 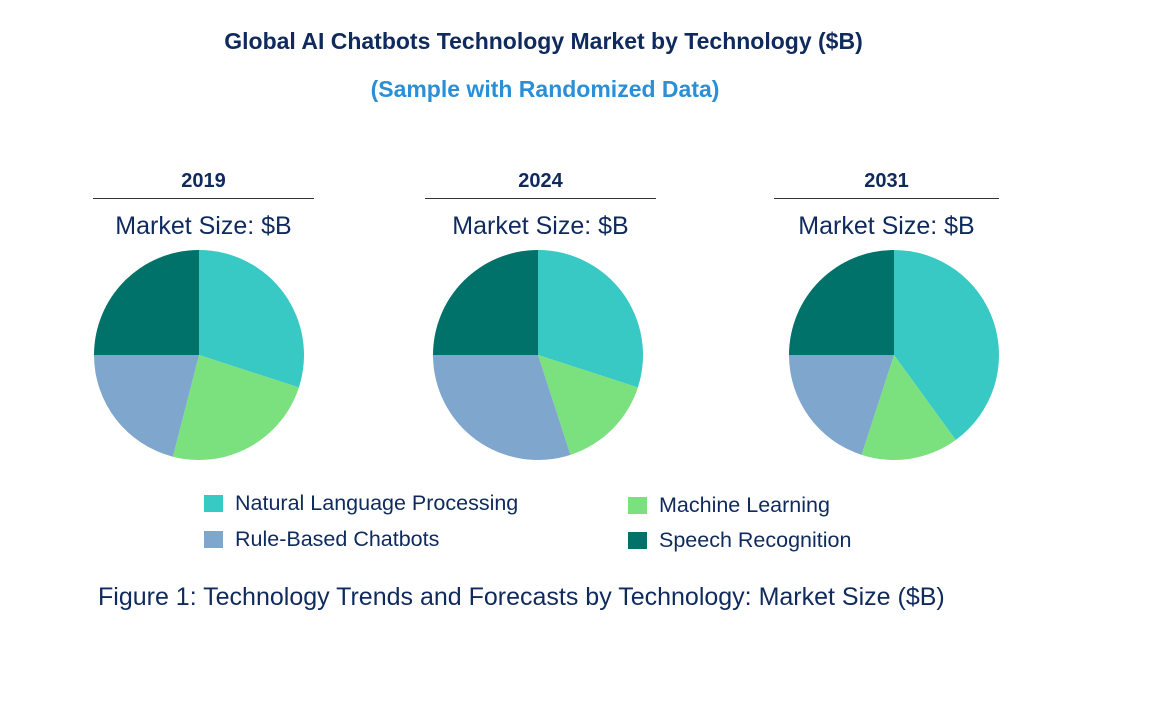 I want to click on pie-chart-2024, so click(x=538, y=355).